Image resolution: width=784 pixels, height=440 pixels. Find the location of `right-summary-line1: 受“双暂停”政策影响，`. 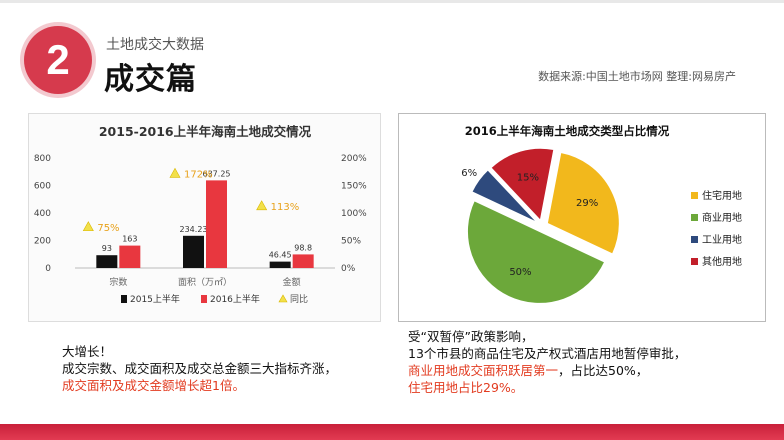

right-summary-line1: 受“双暂停”政策影响， is located at coordinates (471, 336).